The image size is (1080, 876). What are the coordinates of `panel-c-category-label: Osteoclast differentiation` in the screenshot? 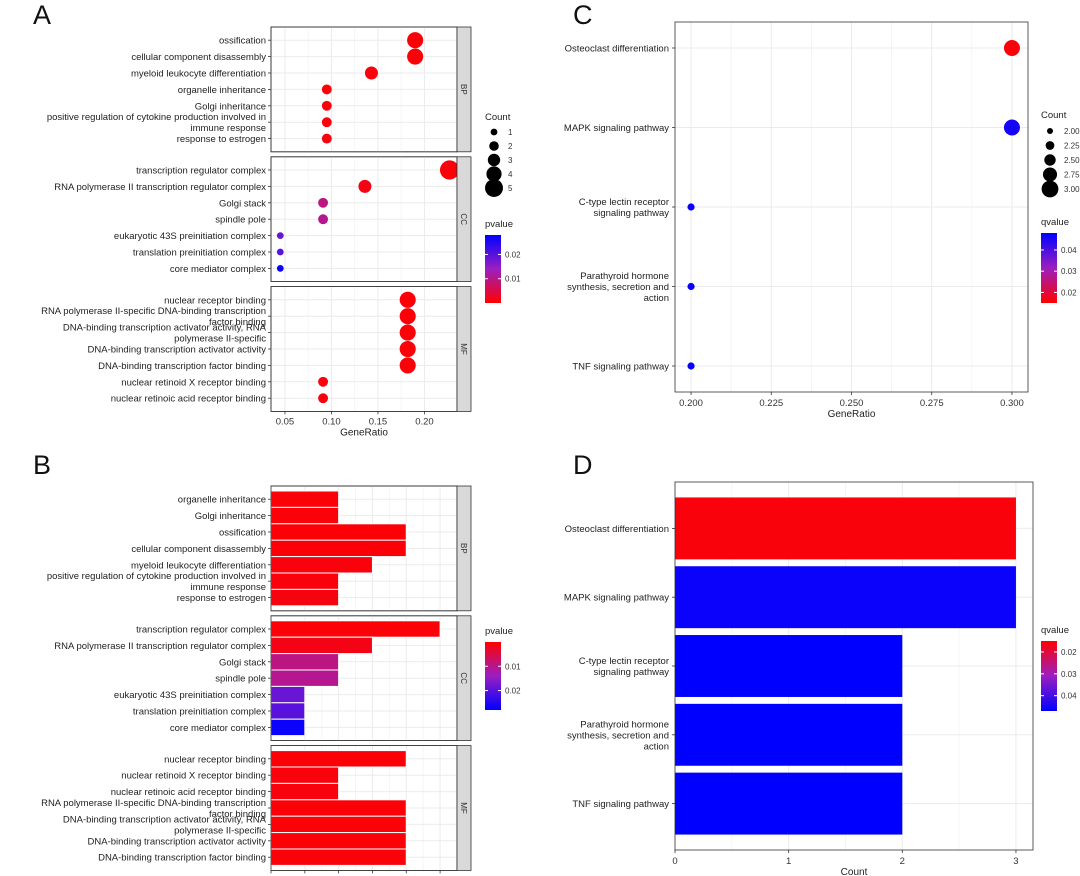 It's located at (617, 49).